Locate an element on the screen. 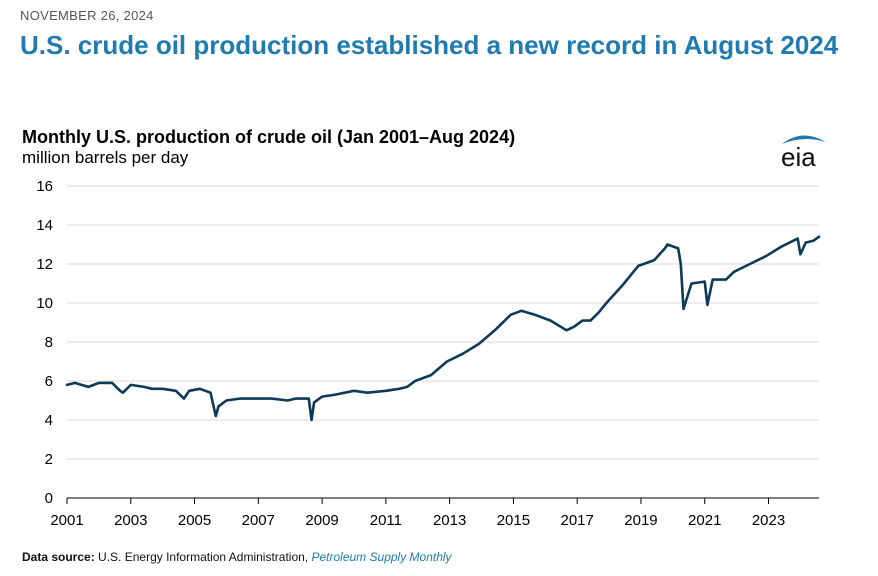 The height and width of the screenshot is (576, 878). y-tick-label: 16 is located at coordinates (44, 186).